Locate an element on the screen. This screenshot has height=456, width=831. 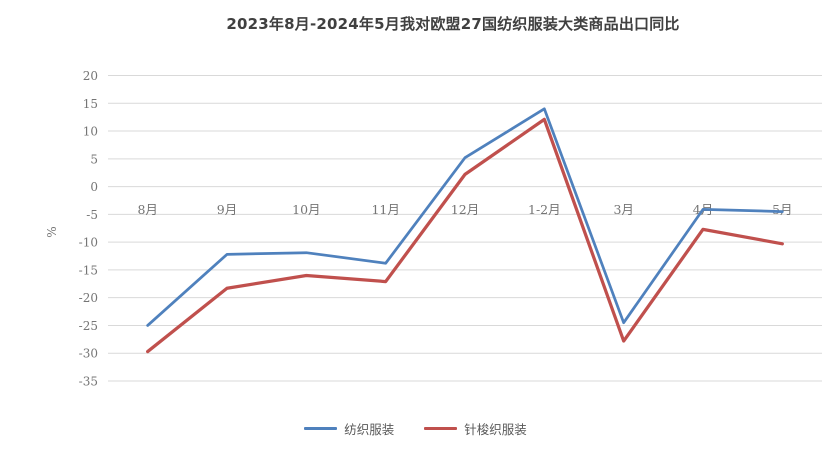
y-tick-label: 0 is located at coordinates (94, 187).